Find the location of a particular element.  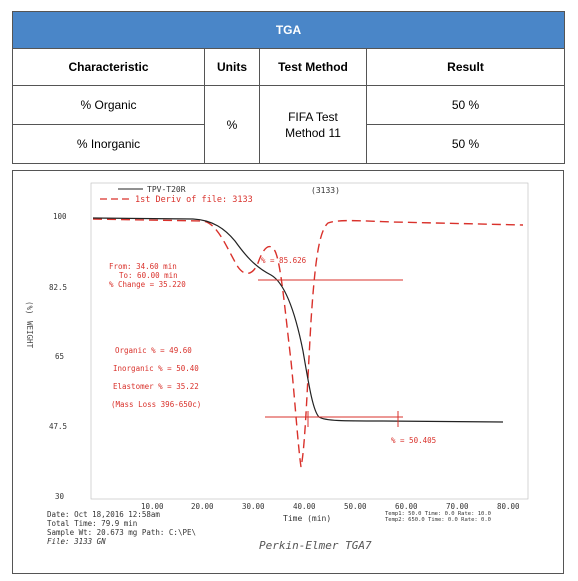

row-inorganic-result: 50 % is located at coordinates (465, 144).